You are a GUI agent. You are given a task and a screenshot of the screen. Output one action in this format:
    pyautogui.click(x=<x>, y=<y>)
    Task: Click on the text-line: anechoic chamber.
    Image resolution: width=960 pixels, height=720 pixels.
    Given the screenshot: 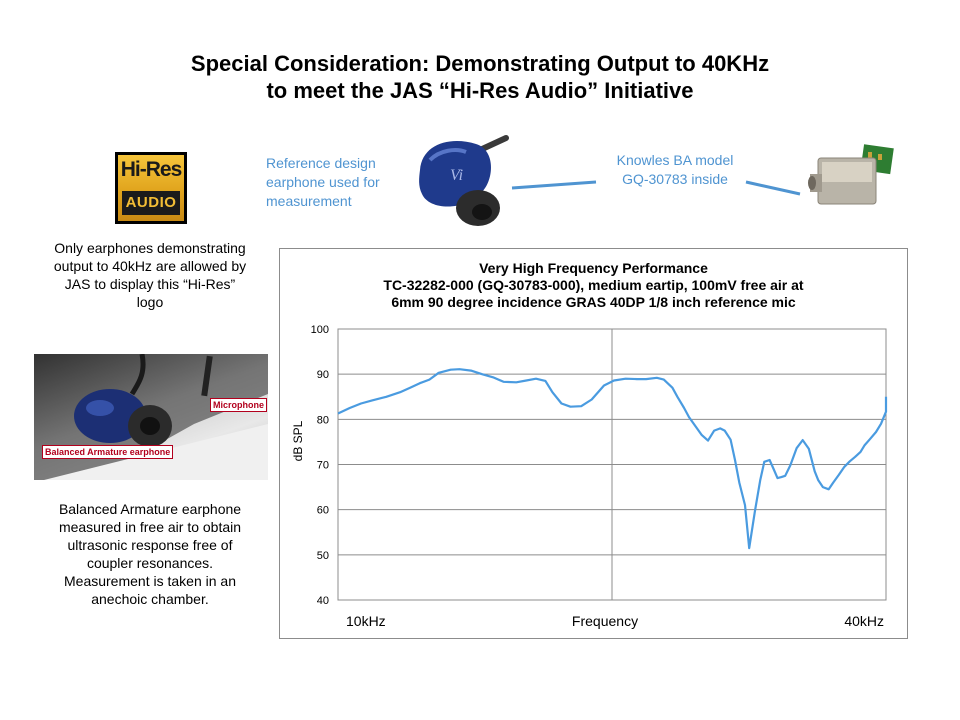 What is the action you would take?
    pyautogui.click(x=150, y=599)
    